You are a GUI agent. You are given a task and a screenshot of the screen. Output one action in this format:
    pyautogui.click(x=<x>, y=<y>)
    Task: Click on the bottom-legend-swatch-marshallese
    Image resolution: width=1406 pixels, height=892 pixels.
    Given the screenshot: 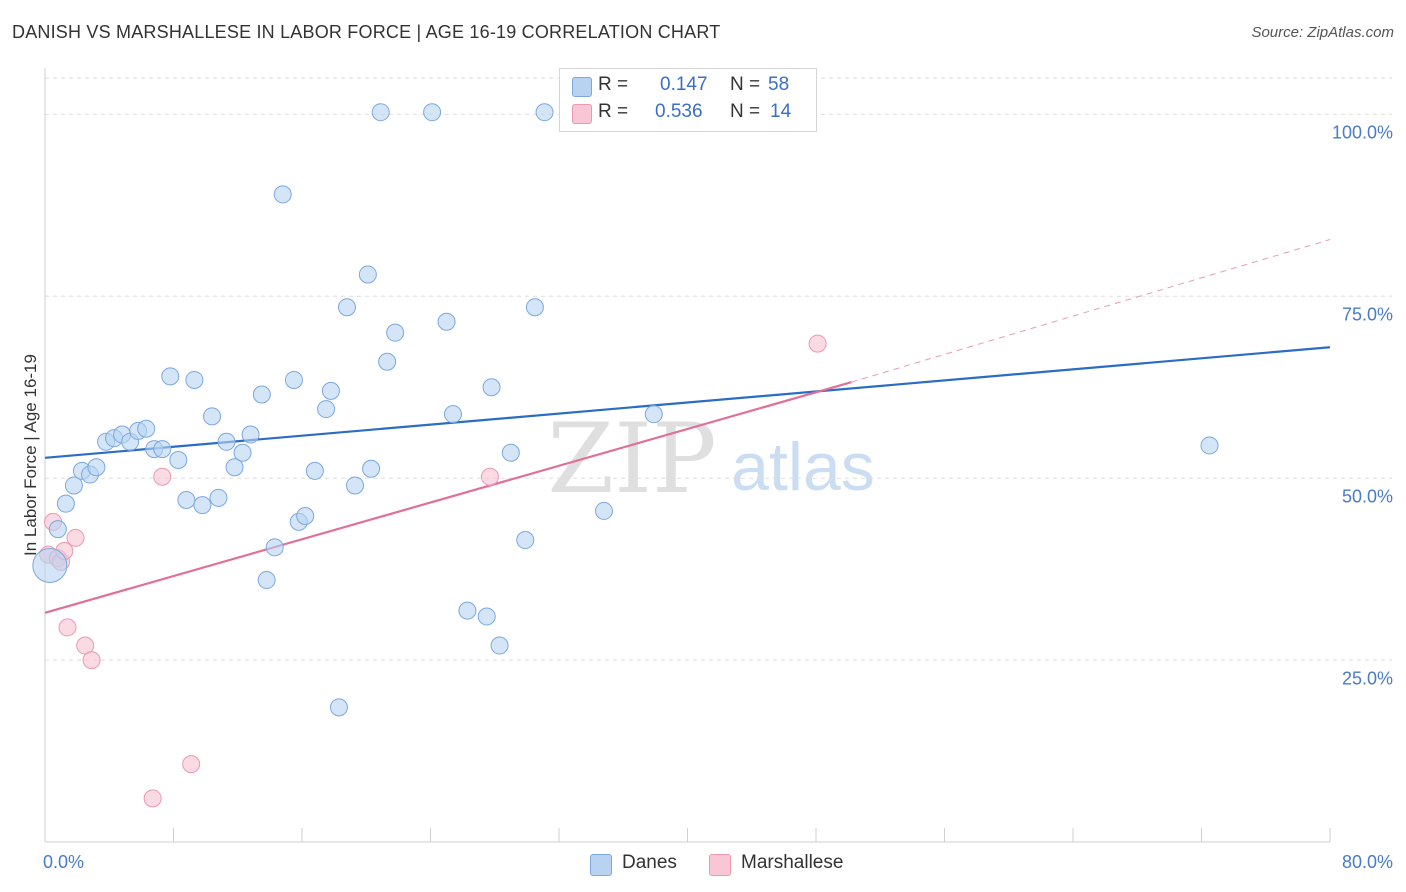 What is the action you would take?
    pyautogui.click(x=720, y=865)
    